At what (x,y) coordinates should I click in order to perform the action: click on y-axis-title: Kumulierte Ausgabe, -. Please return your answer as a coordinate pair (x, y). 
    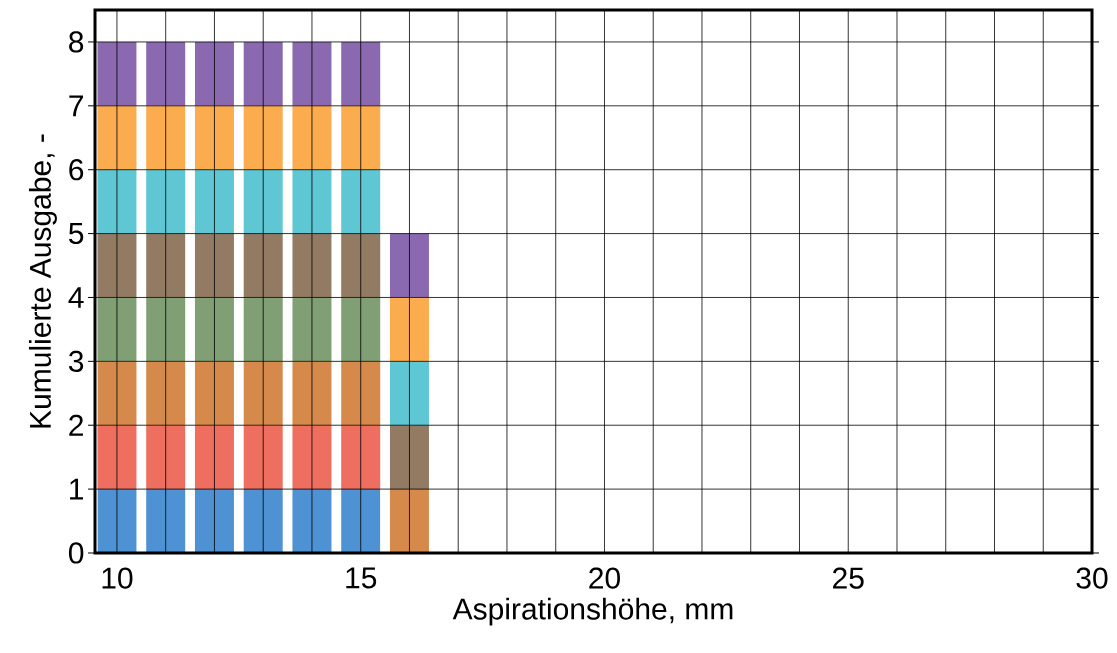
    Looking at the image, I should click on (42, 281).